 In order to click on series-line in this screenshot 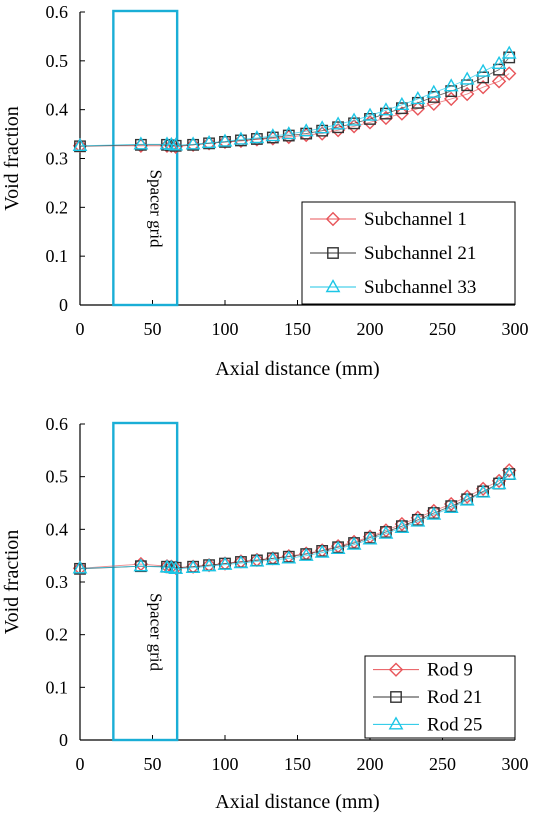, I will do `click(294, 102)`.